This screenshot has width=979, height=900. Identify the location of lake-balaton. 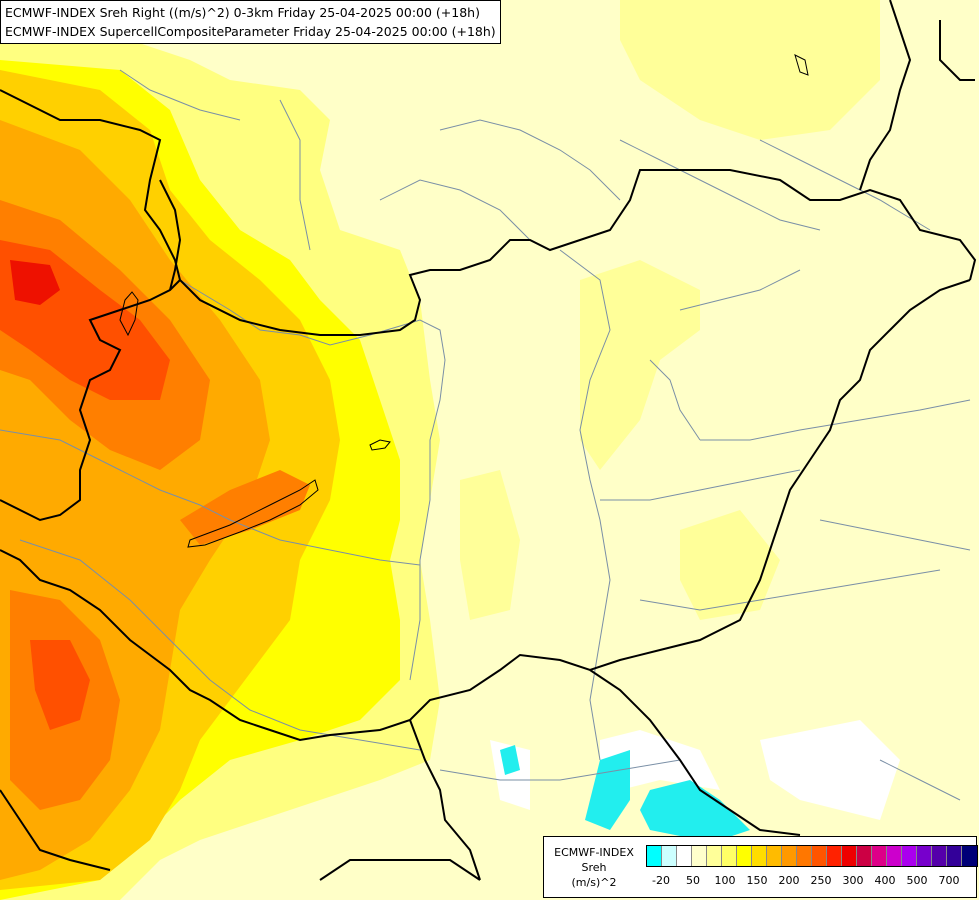
(253, 513).